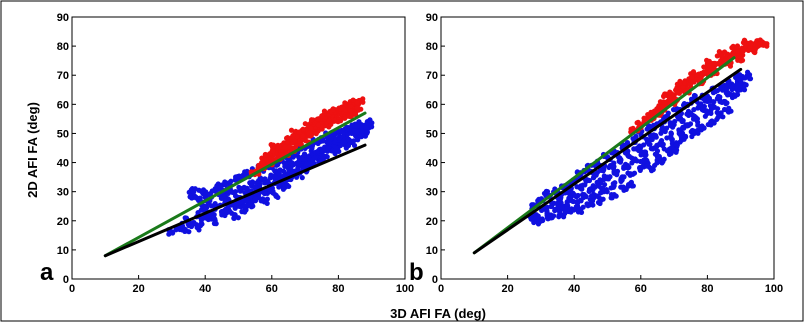 This screenshot has width=804, height=324. What do you see at coordinates (707, 289) in the screenshot?
I see `x-tick-label: 80` at bounding box center [707, 289].